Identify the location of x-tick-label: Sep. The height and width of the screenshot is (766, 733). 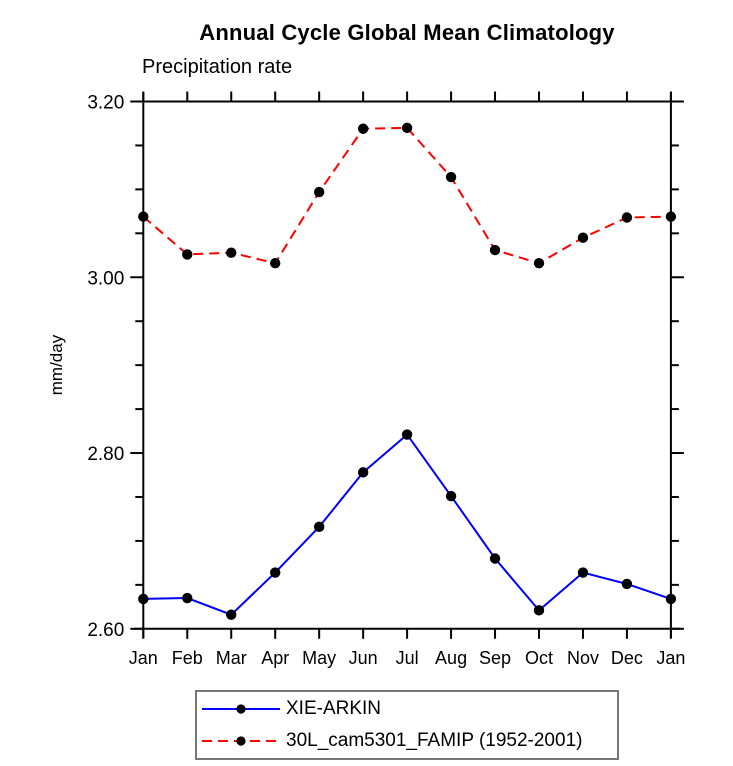
(495, 658).